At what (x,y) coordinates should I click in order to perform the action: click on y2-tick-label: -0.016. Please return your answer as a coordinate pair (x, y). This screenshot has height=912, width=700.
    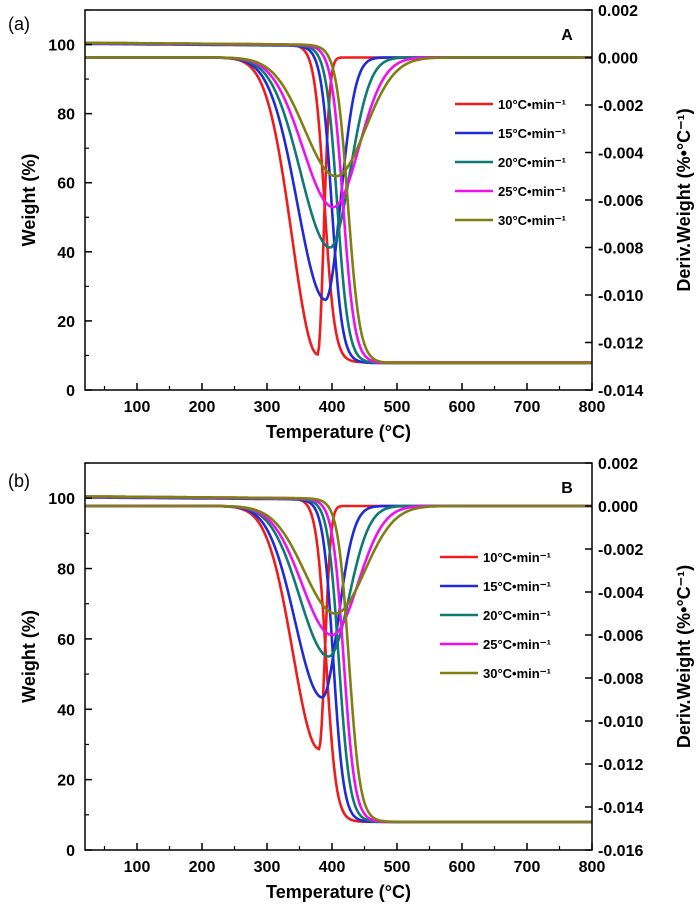
    Looking at the image, I should click on (620, 851).